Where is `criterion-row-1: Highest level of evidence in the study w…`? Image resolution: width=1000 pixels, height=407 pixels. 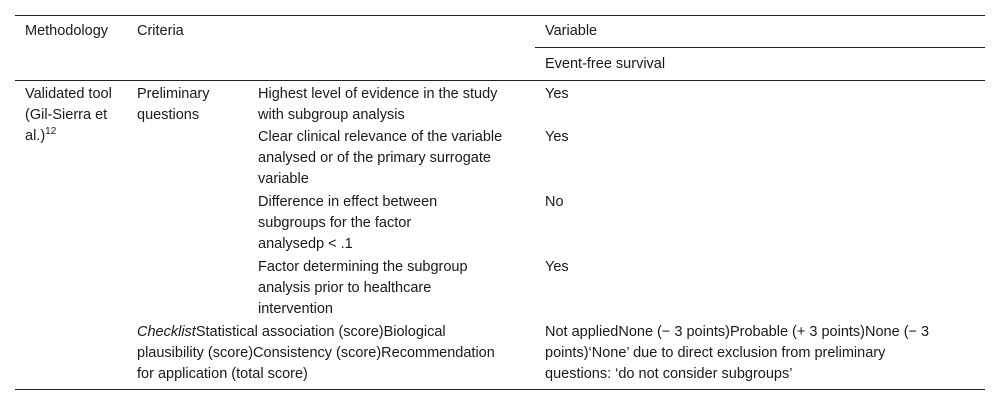
criterion-row-1: Highest level of evidence in the study w… is located at coordinates (378, 104).